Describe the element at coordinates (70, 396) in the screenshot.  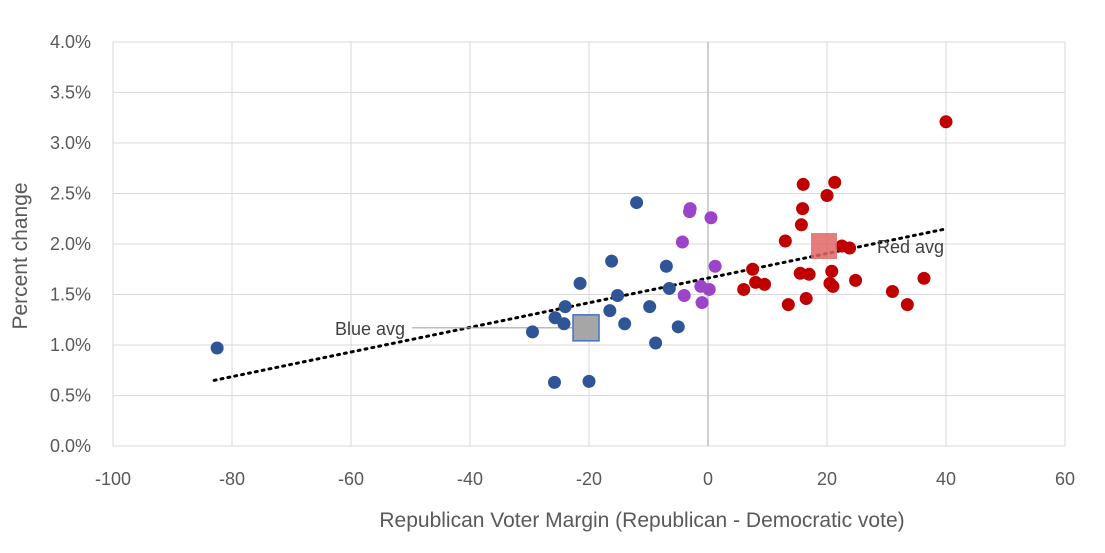
I see `y-tick-label: 0.5%` at that location.